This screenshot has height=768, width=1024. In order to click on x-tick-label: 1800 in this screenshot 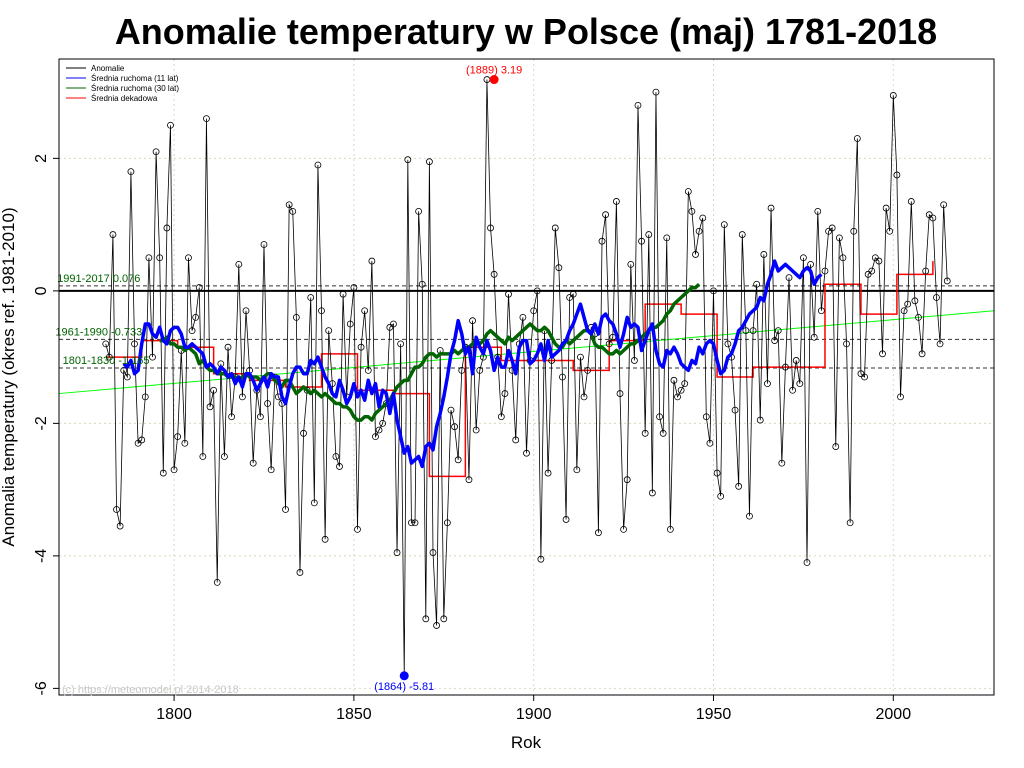, I will do `click(174, 714)`.